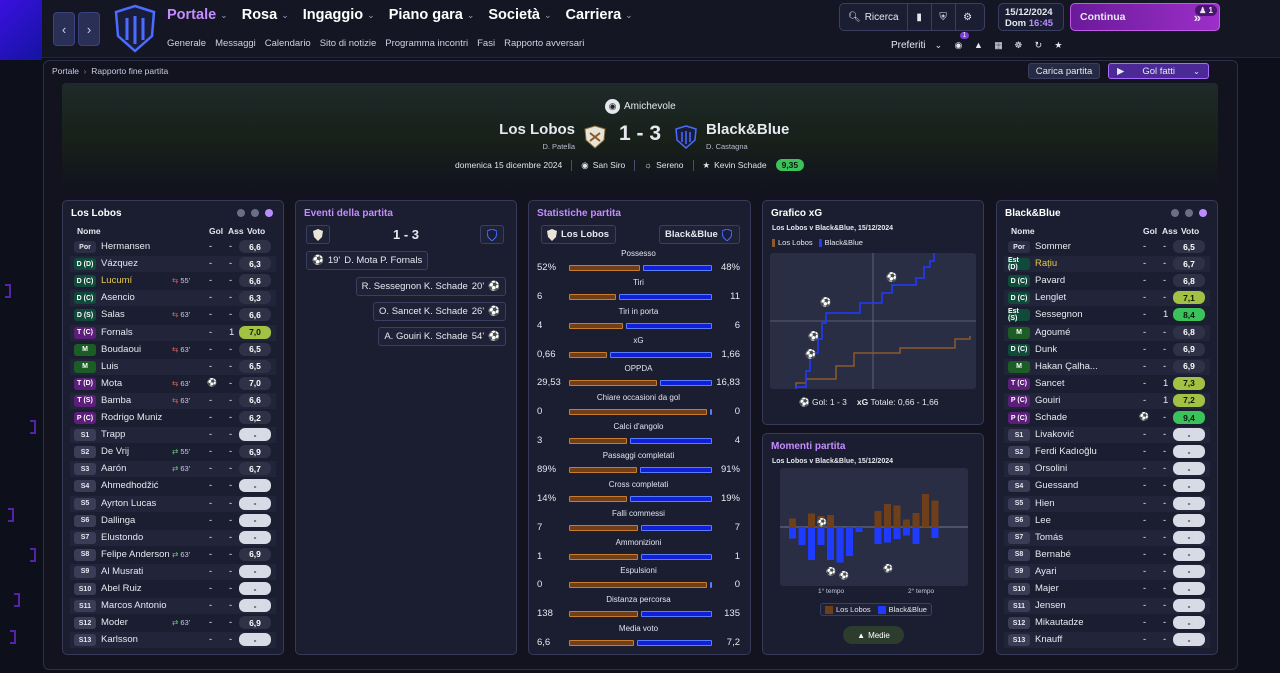  What do you see at coordinates (1045, 503) in the screenshot?
I see `player-name: Hien` at bounding box center [1045, 503].